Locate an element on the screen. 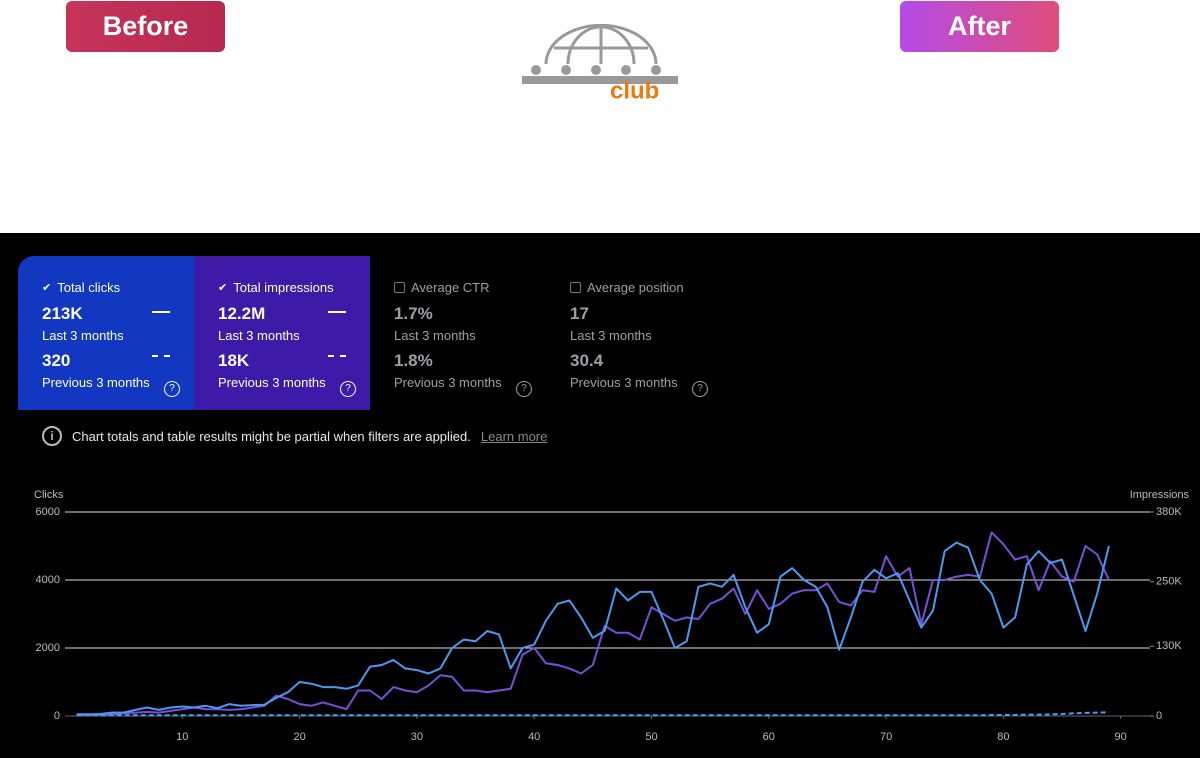  metric-prev-value: 18K is located at coordinates (234, 360).